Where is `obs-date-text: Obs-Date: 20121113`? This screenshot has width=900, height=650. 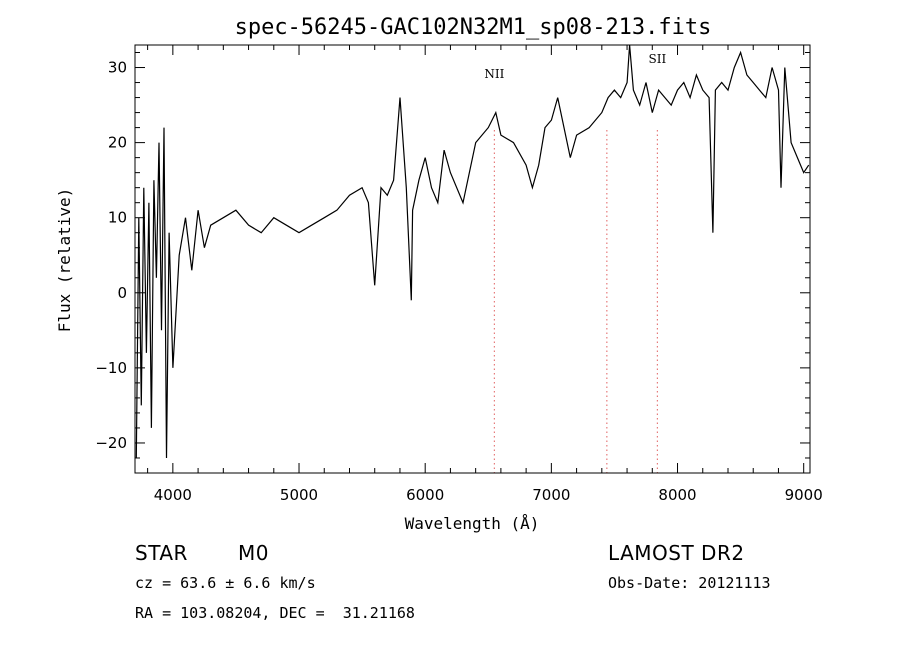
obs-date-text: Obs-Date: 20121113 is located at coordinates (689, 583).